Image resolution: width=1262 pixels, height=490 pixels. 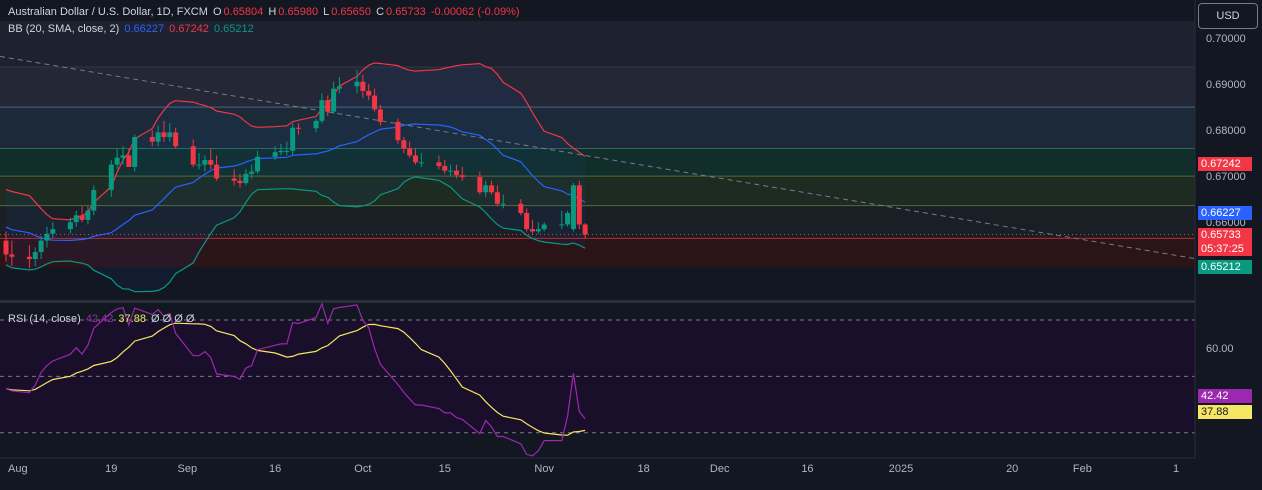 I want to click on time-axis-label: 1, so click(x=1176, y=469).